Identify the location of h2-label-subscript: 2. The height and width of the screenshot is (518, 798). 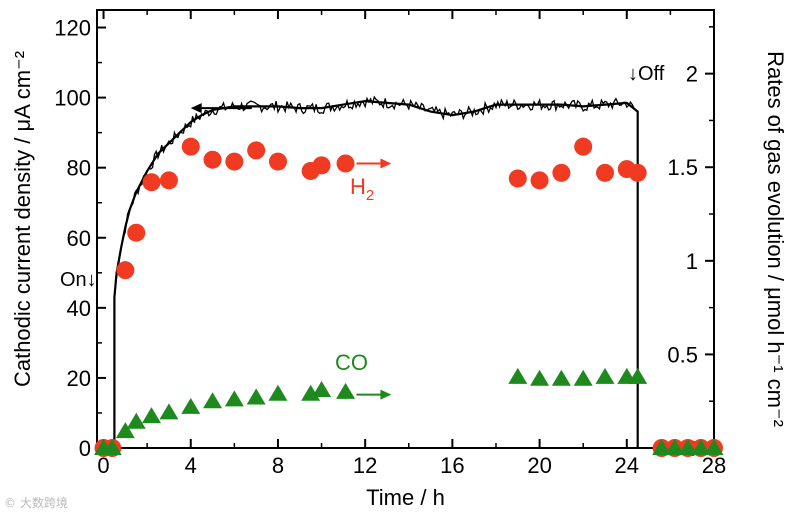
(370, 195).